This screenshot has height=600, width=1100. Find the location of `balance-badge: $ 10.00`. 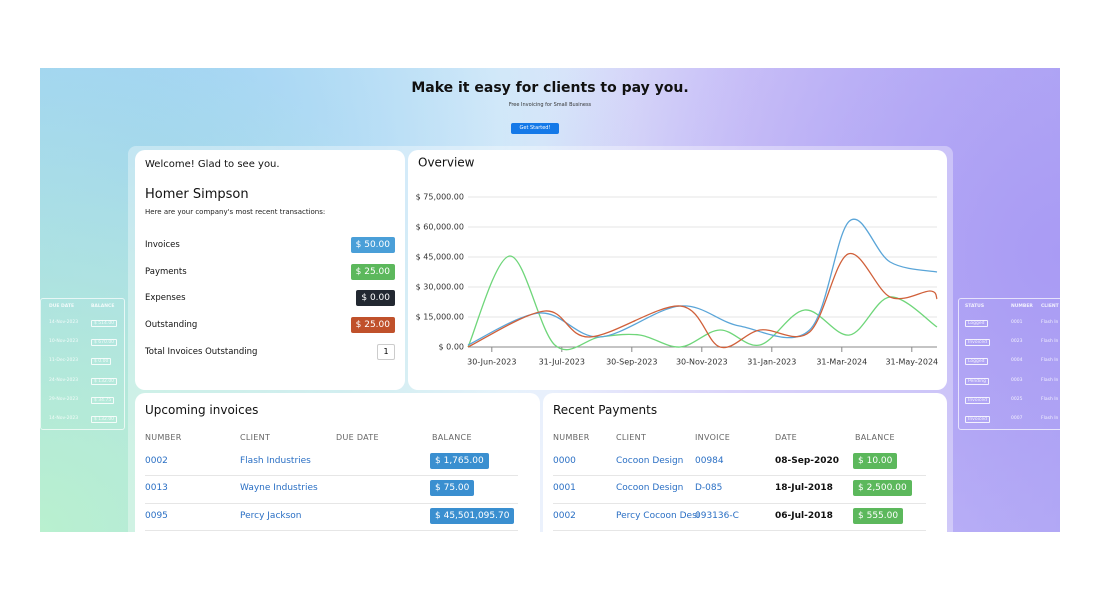

balance-badge: $ 10.00 is located at coordinates (875, 461).